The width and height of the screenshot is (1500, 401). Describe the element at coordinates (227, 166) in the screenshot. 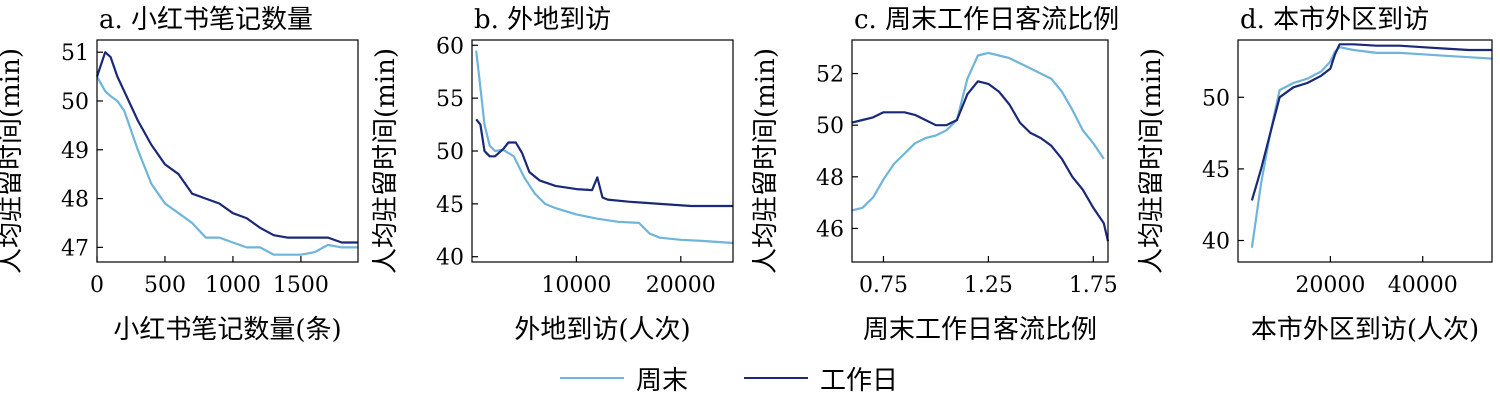

I see `panel-a-series-weekend-line` at that location.